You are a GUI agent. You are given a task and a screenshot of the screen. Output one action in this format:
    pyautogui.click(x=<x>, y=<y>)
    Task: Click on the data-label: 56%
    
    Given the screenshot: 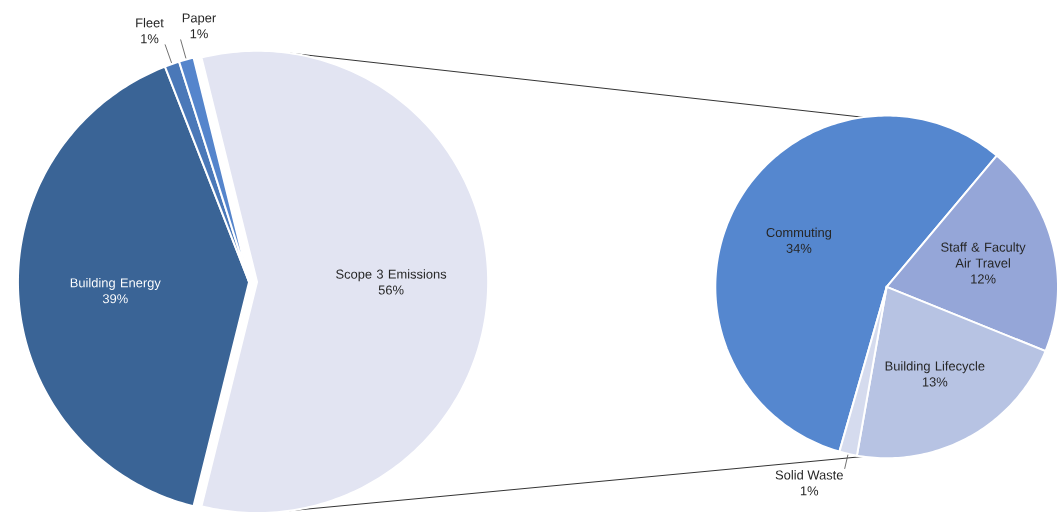 What is the action you would take?
    pyautogui.click(x=391, y=290)
    